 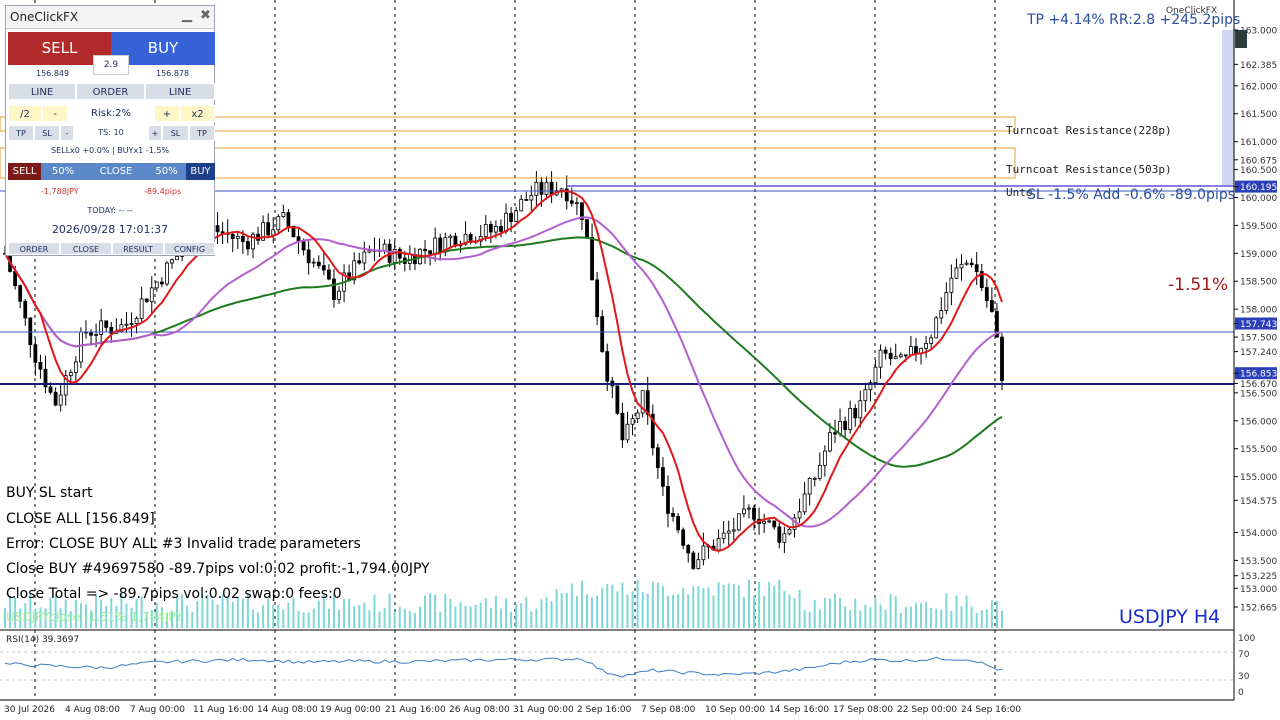 I want to click on close-50-left-button: 50%, so click(x=63, y=171).